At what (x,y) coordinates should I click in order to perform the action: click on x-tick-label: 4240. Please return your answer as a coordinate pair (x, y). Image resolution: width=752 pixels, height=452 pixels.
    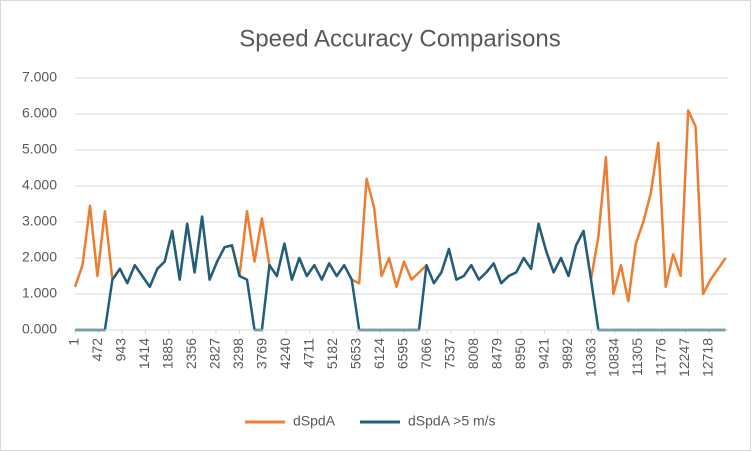
    Looking at the image, I should click on (285, 353).